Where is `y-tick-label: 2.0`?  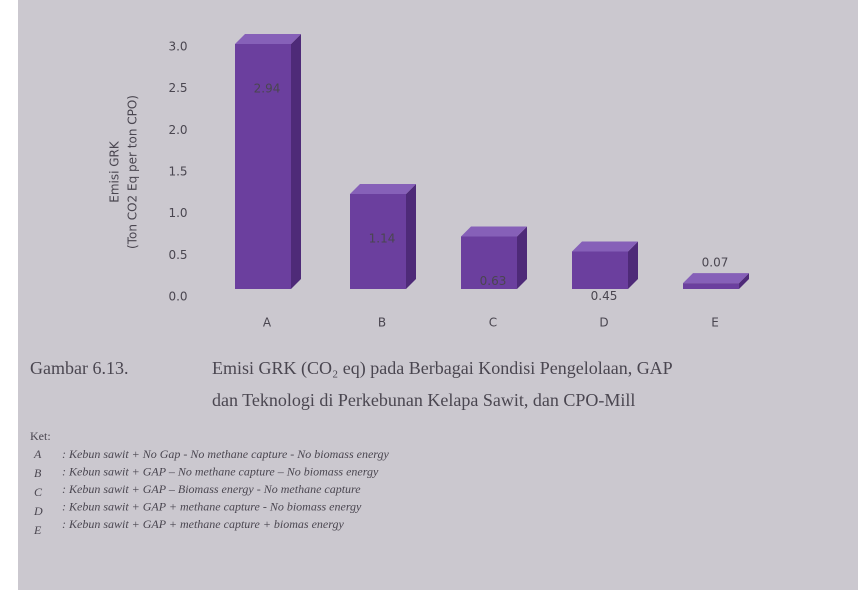 y-tick-label: 2.0 is located at coordinates (177, 130).